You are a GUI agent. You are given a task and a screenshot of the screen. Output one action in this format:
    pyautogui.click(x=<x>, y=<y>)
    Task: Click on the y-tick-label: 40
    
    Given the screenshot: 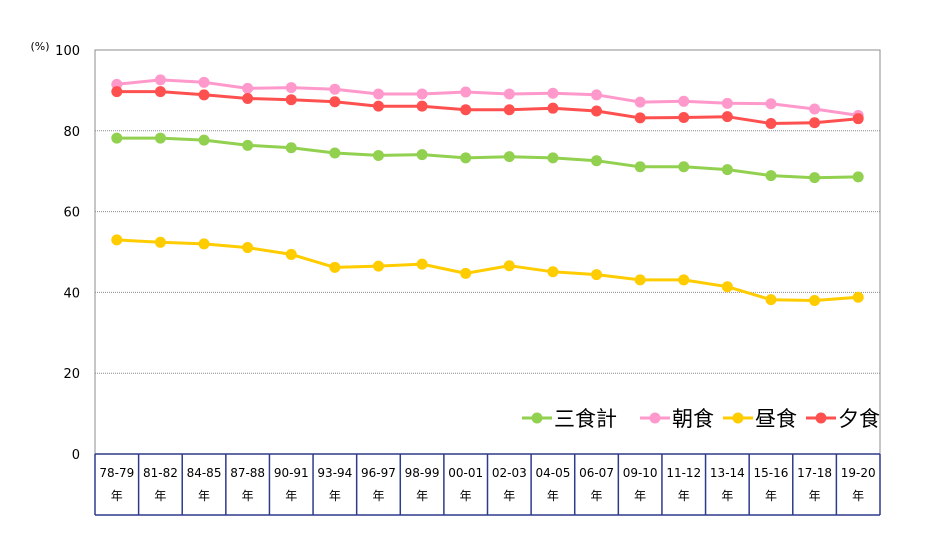 What is the action you would take?
    pyautogui.click(x=71, y=293)
    